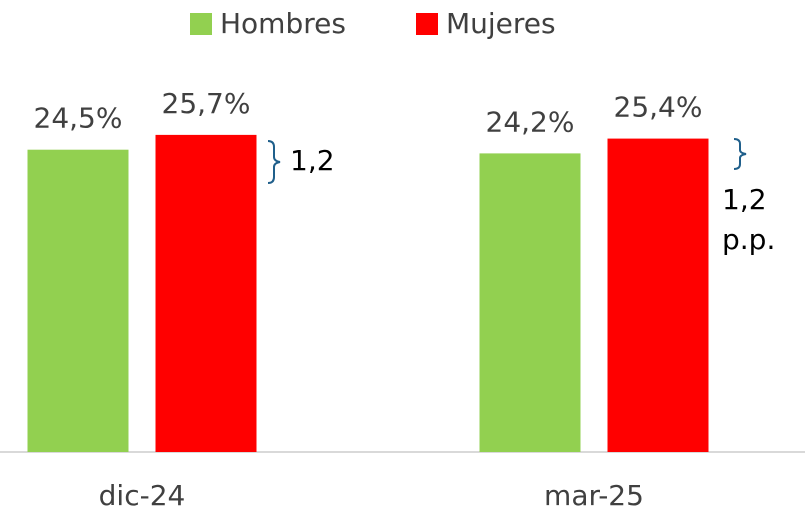 Image resolution: width=805 pixels, height=514 pixels. Describe the element at coordinates (501, 23) in the screenshot. I see `legend-label: Mujeres` at that location.